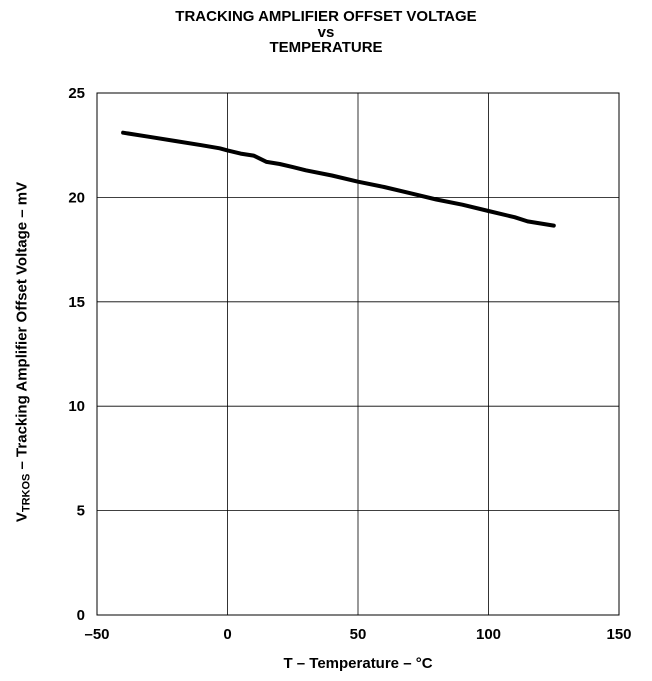 This screenshot has height=681, width=652. Describe the element at coordinates (22, 327) in the screenshot. I see `y-axis-label-text: – Tracking Amplifier Offset Voltage – mV` at that location.